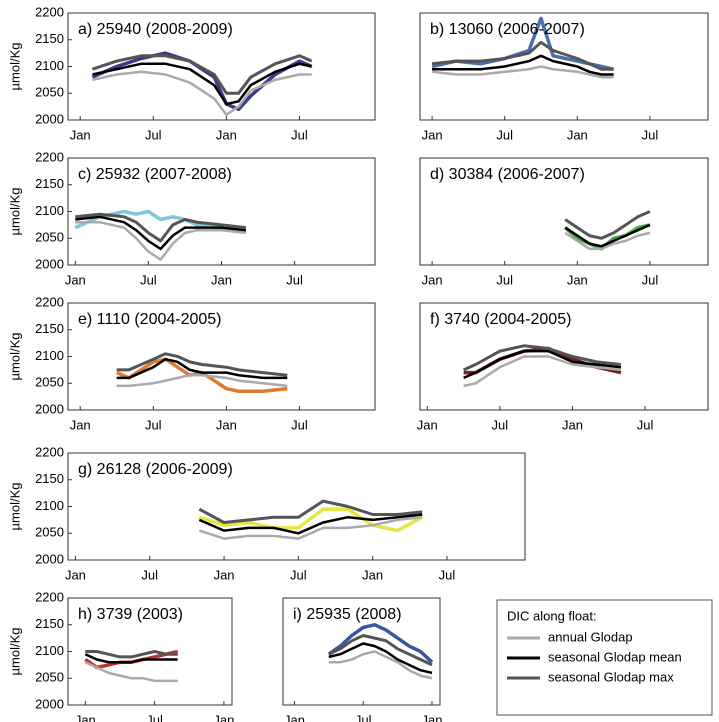 This screenshot has height=722, width=719. Describe the element at coordinates (615, 656) in the screenshot. I see `legend-label: seasonal Glodap mean` at that location.